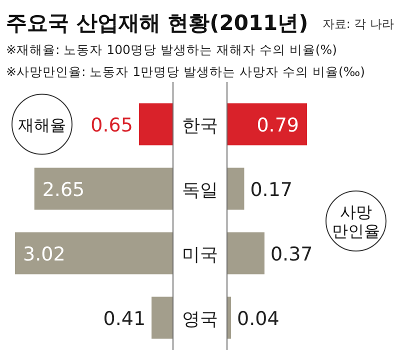  Describe the element at coordinates (172, 49) in the screenshot. I see `text: ※재해율: 노동자 100명당 발생하는 재해자 수의 비율(%)` at that location.